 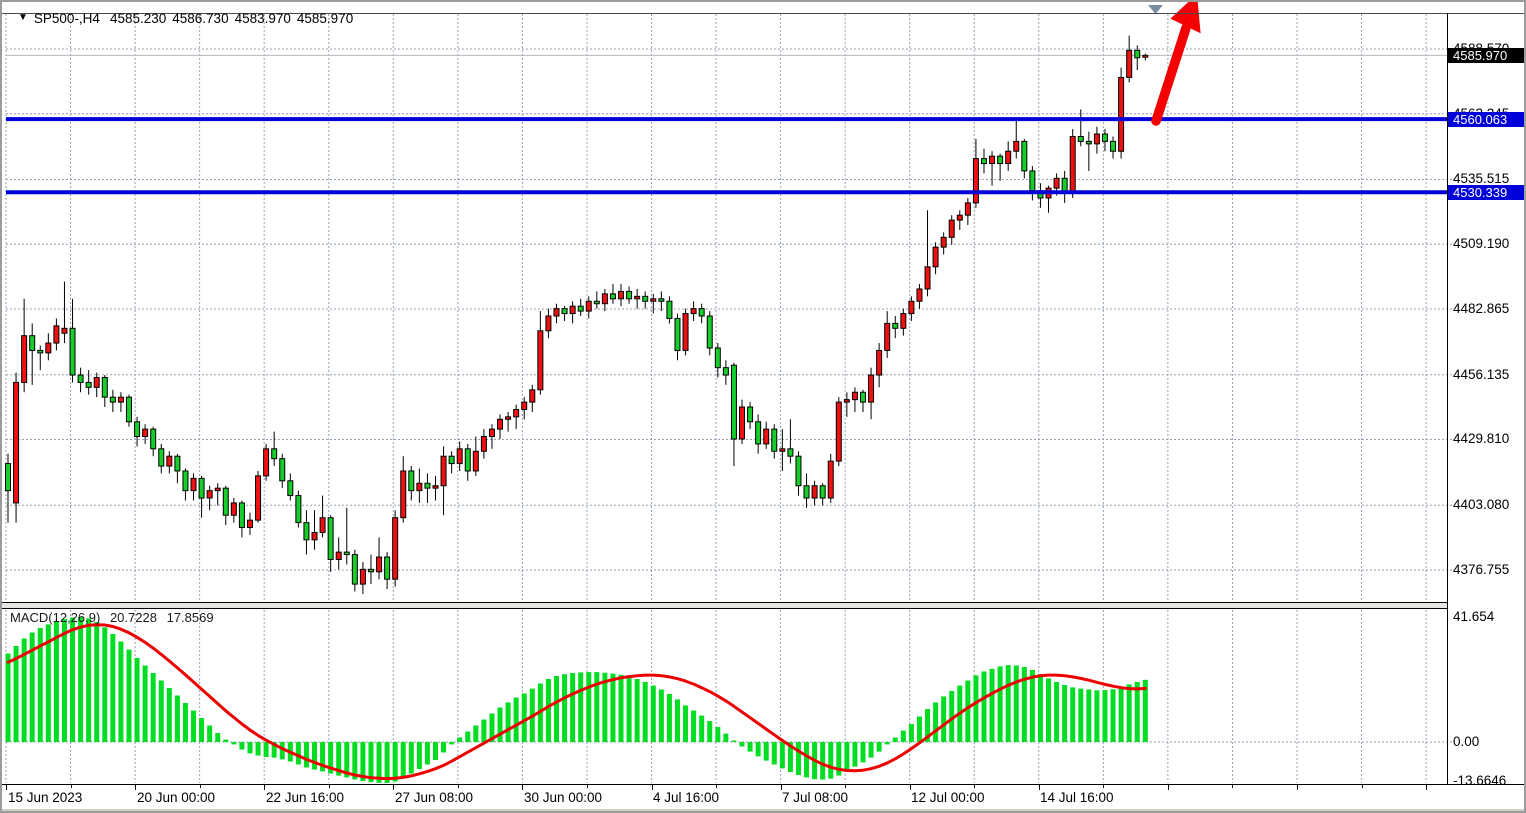 What do you see at coordinates (815, 797) in the screenshot?
I see `time-axis-label: 7 Jul 08:00` at bounding box center [815, 797].